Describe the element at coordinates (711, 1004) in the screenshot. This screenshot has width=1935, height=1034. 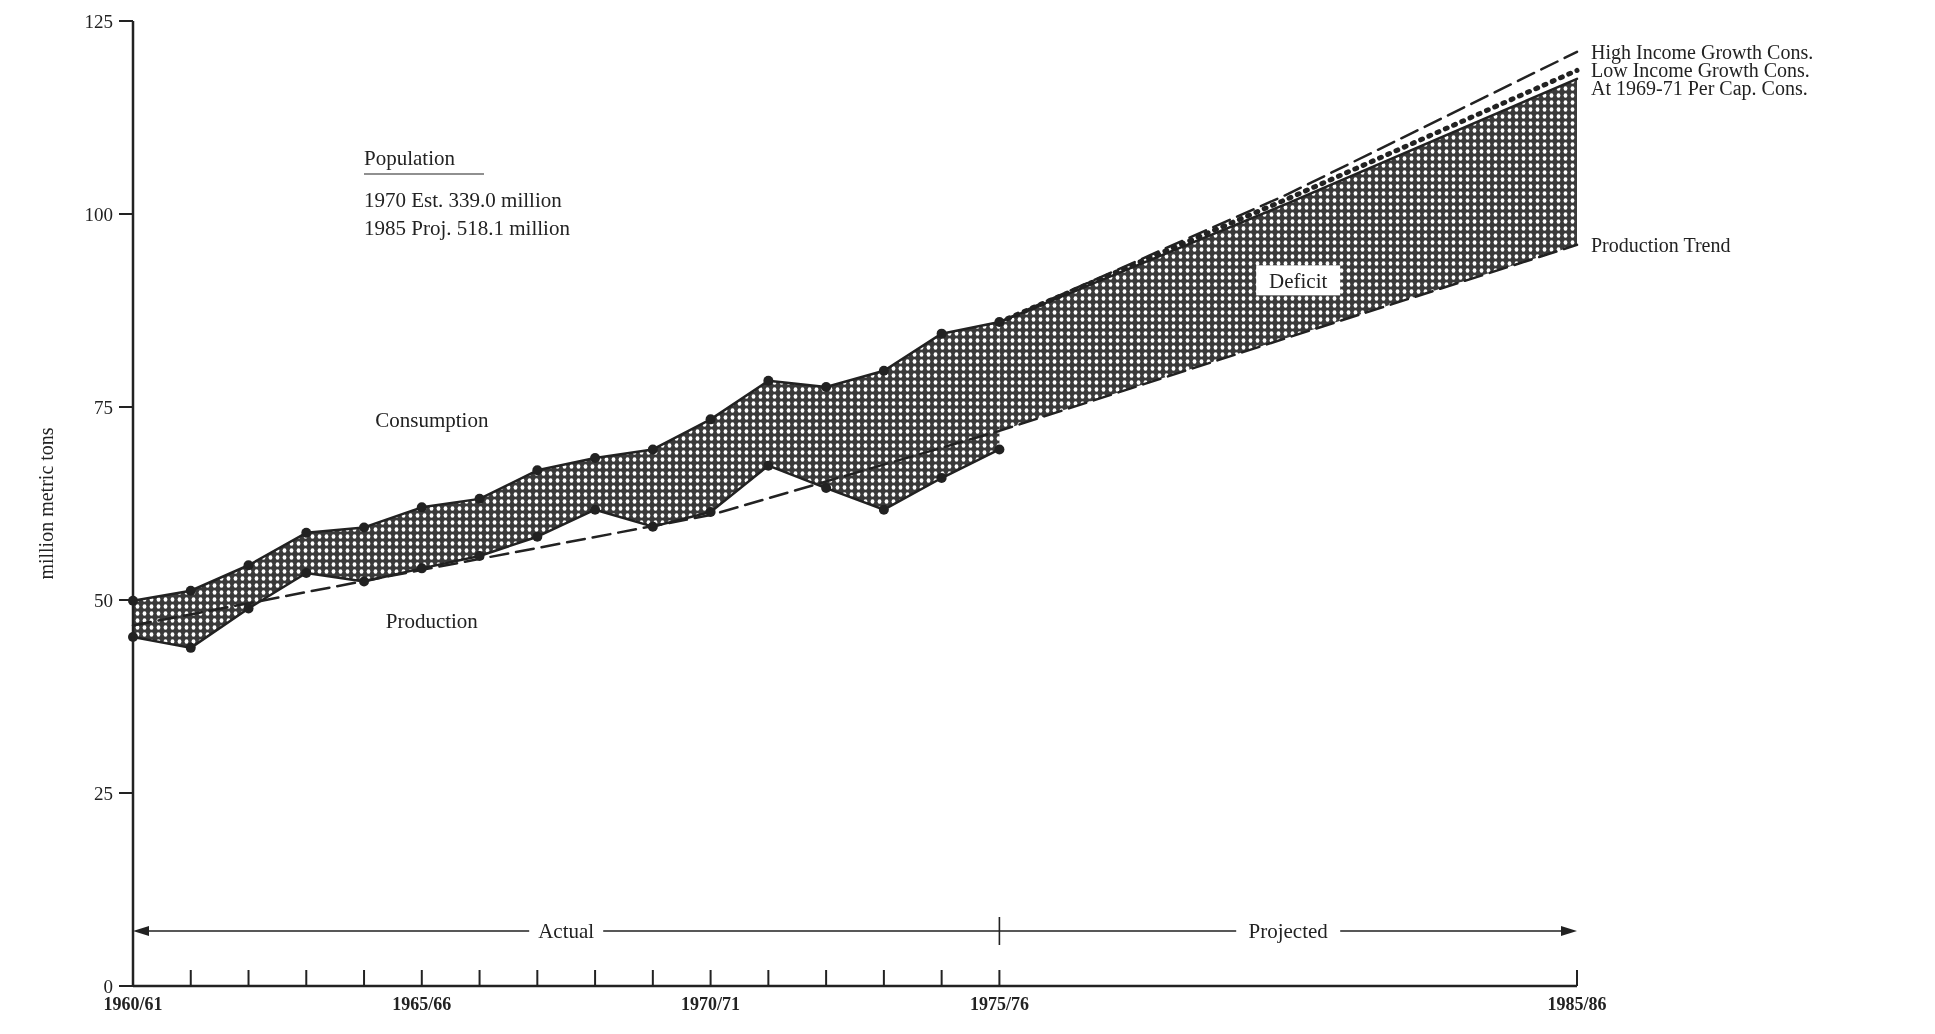
I see `x-tick-label: 1970/71` at that location.